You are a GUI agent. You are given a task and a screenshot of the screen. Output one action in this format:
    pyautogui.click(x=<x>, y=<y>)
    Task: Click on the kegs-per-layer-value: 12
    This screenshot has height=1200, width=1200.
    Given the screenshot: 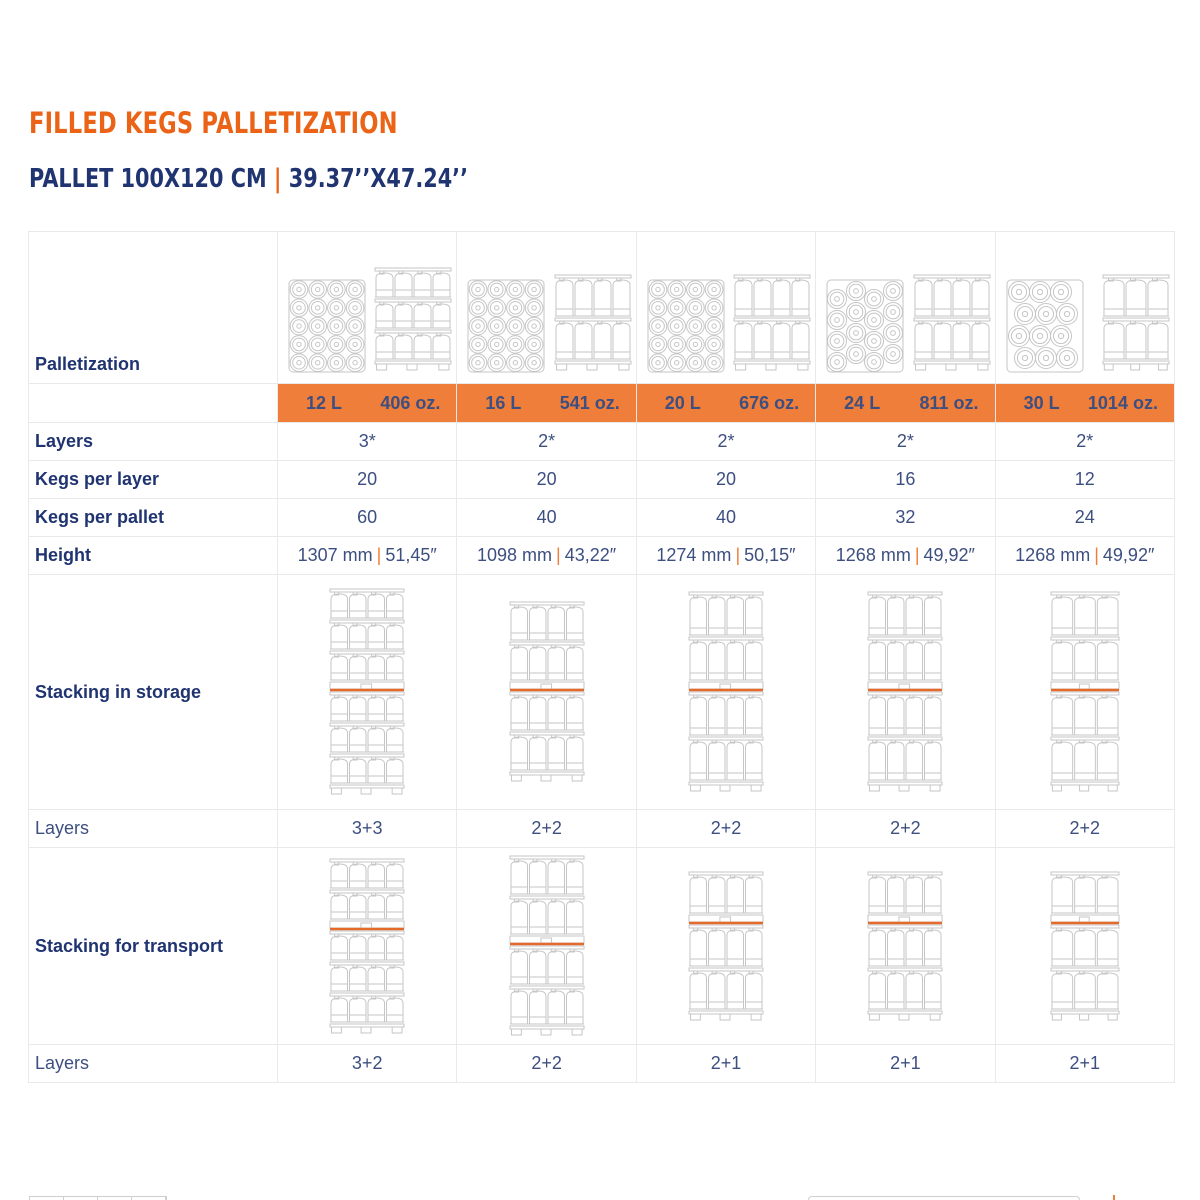 What is the action you would take?
    pyautogui.click(x=1084, y=479)
    